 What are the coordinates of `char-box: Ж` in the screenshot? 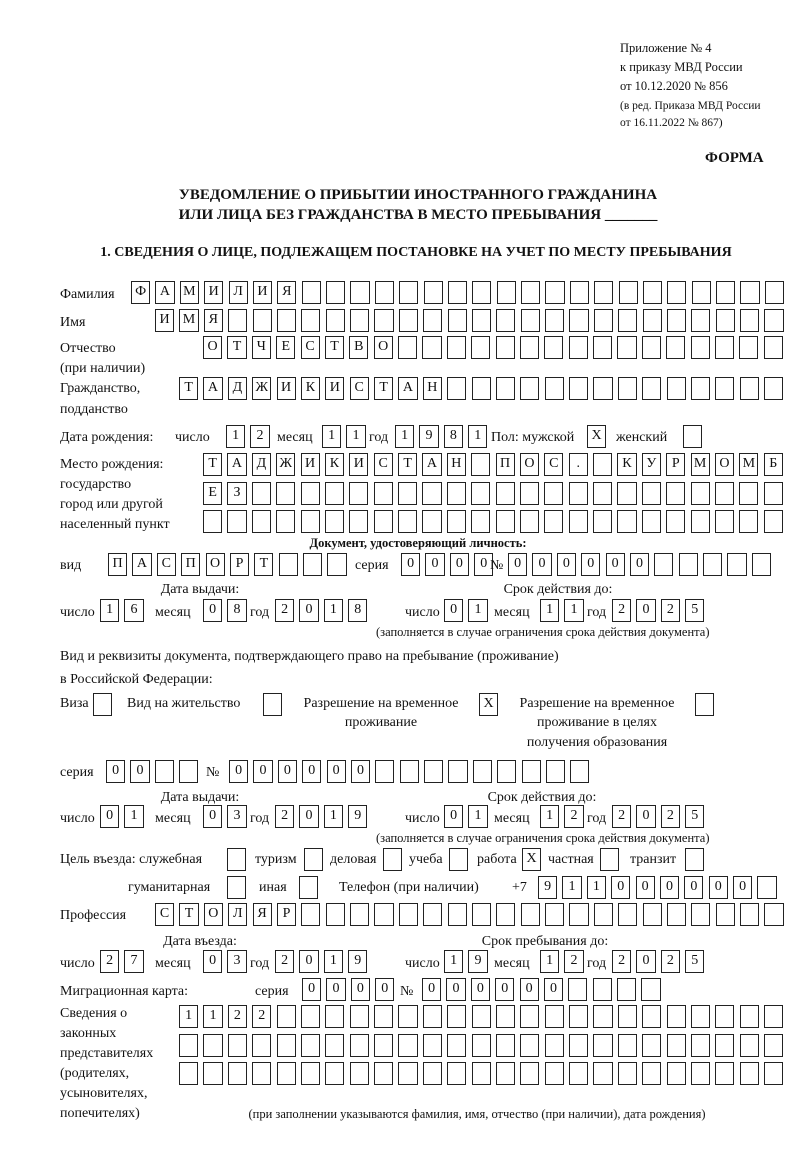 It's located at (262, 388).